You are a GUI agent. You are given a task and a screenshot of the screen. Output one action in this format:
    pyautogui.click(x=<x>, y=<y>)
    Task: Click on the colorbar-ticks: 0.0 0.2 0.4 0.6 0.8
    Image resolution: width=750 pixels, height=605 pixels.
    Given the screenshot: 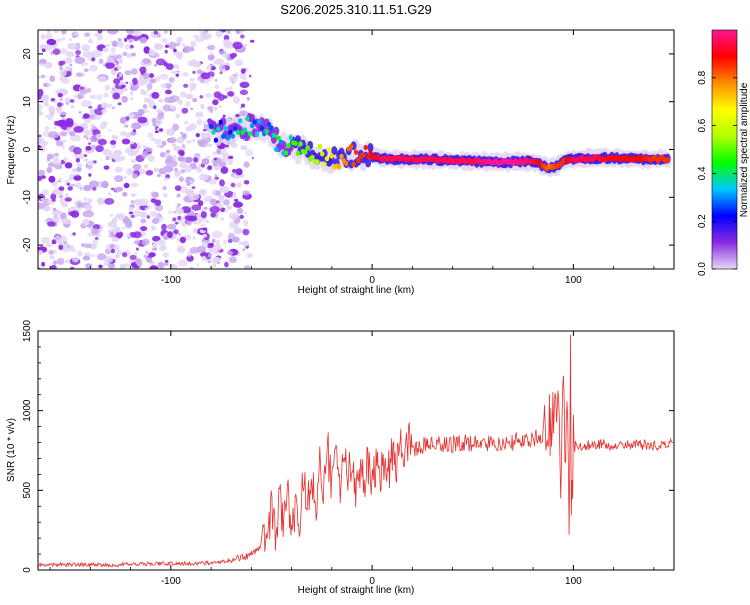 What is the action you would take?
    pyautogui.click(x=717, y=173)
    